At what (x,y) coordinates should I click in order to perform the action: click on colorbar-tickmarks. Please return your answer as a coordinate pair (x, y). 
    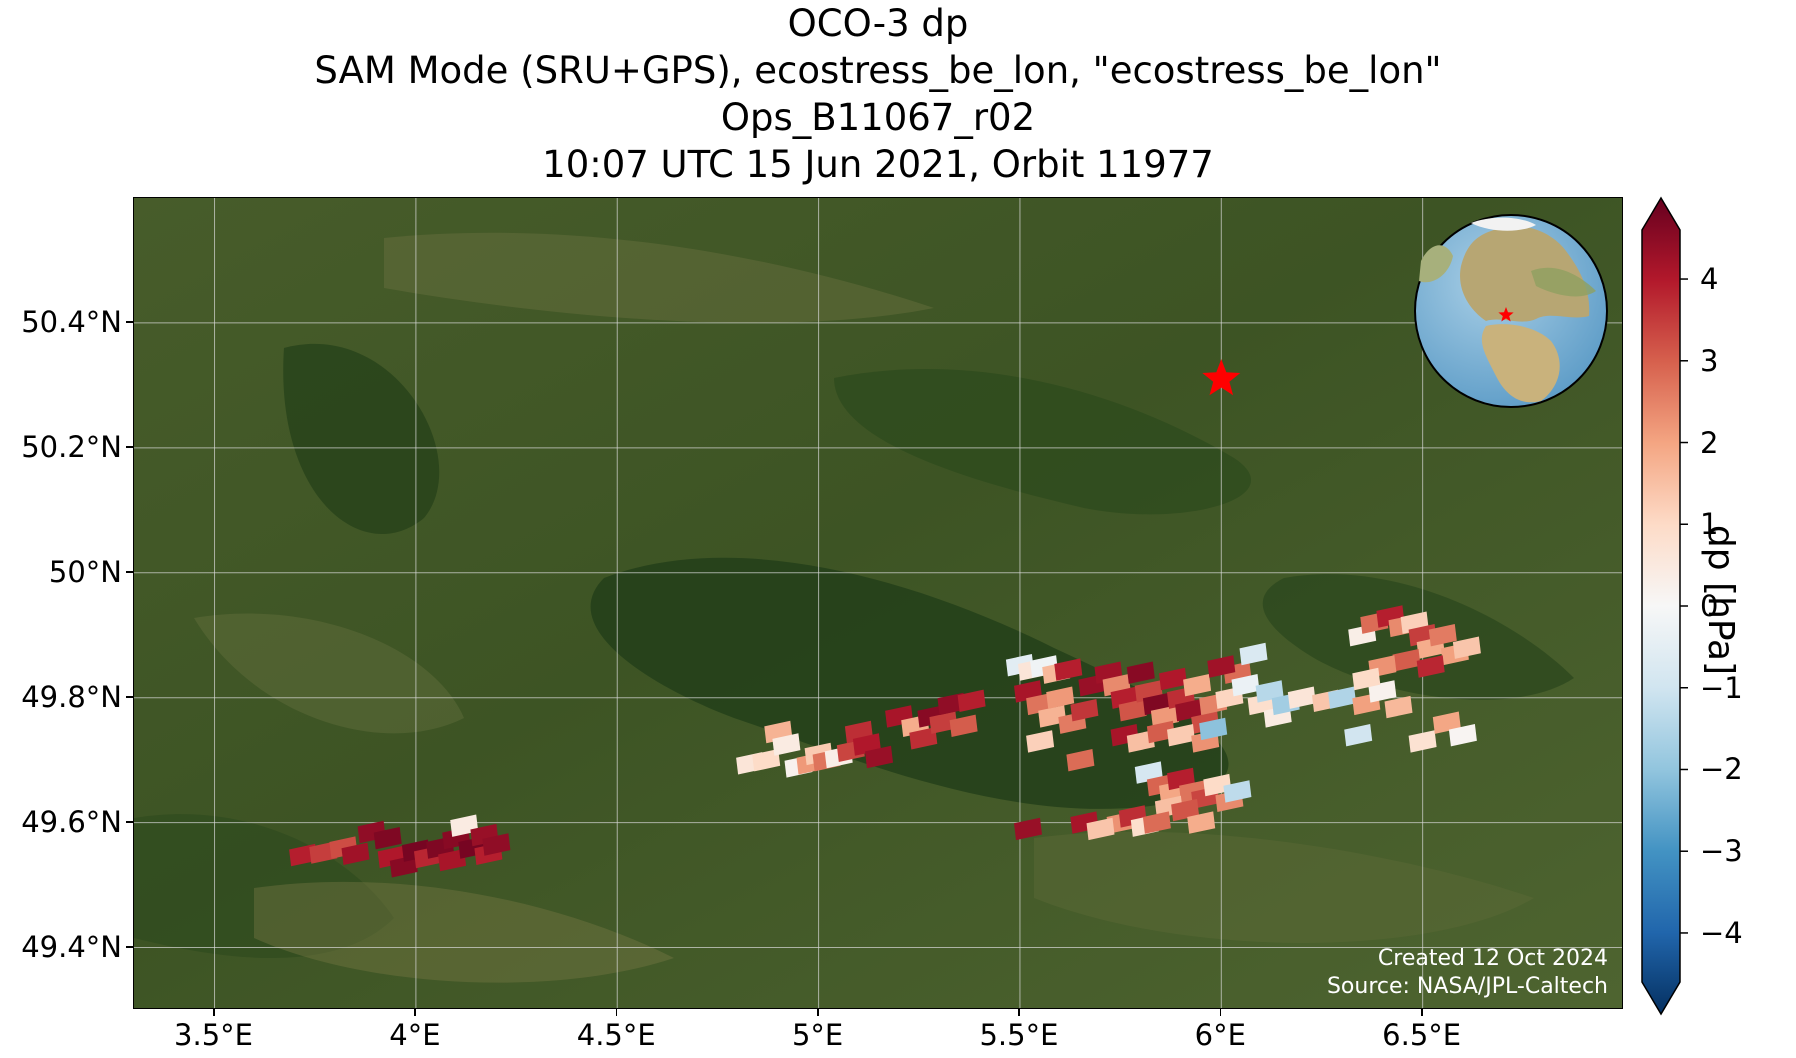
    Looking at the image, I should click on (1684, 606).